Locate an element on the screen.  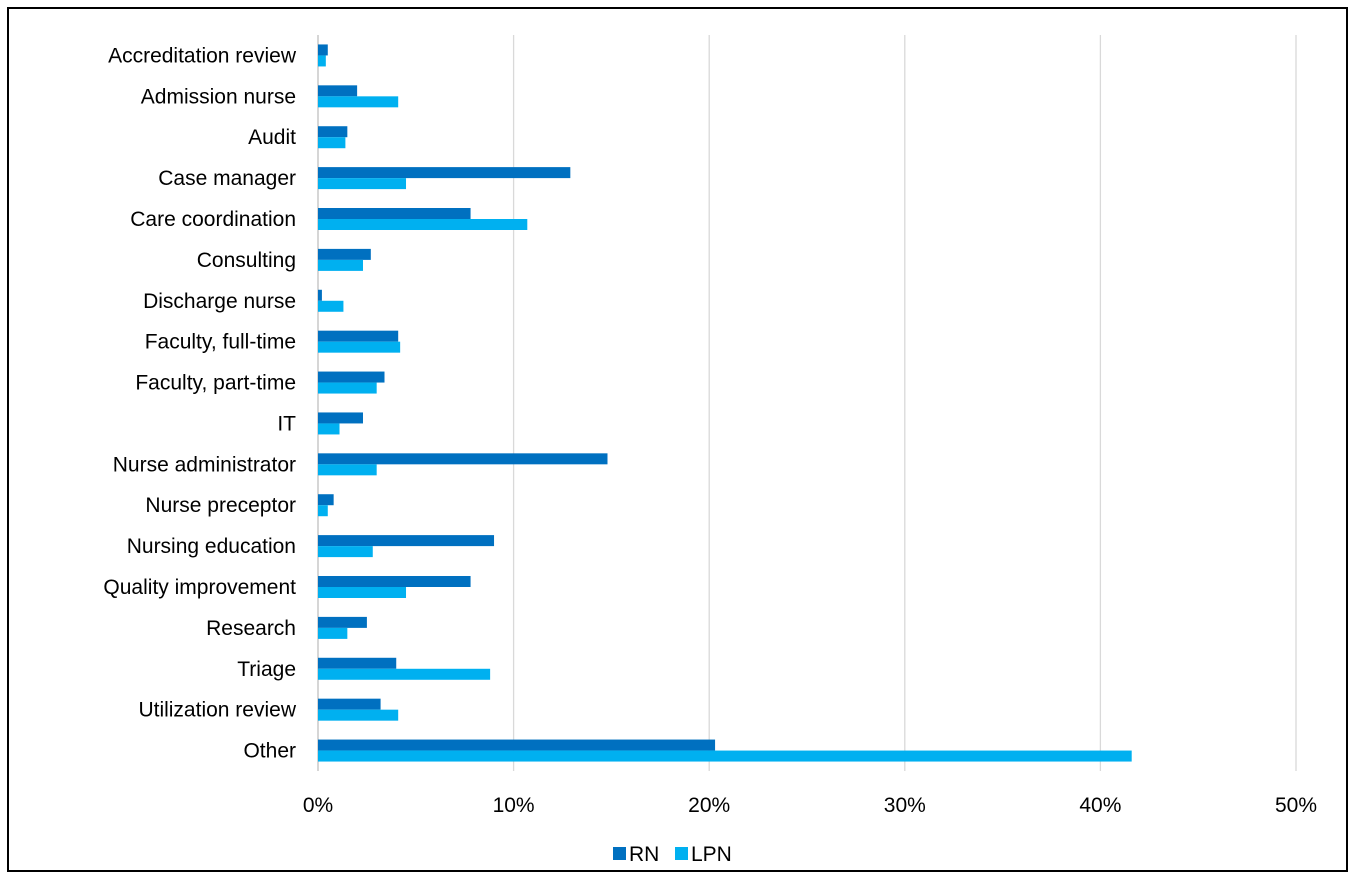
x-tick-label: 40% is located at coordinates (1100, 805).